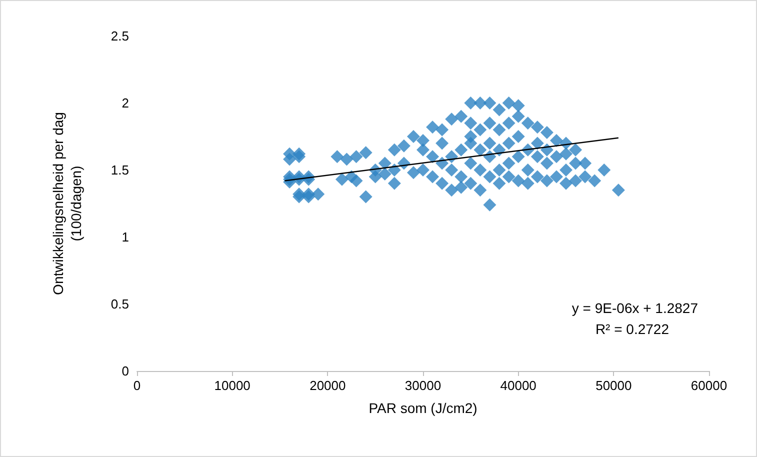 This screenshot has height=457, width=757. What do you see at coordinates (232, 385) in the screenshot?
I see `x-tick-label: 10000` at bounding box center [232, 385].